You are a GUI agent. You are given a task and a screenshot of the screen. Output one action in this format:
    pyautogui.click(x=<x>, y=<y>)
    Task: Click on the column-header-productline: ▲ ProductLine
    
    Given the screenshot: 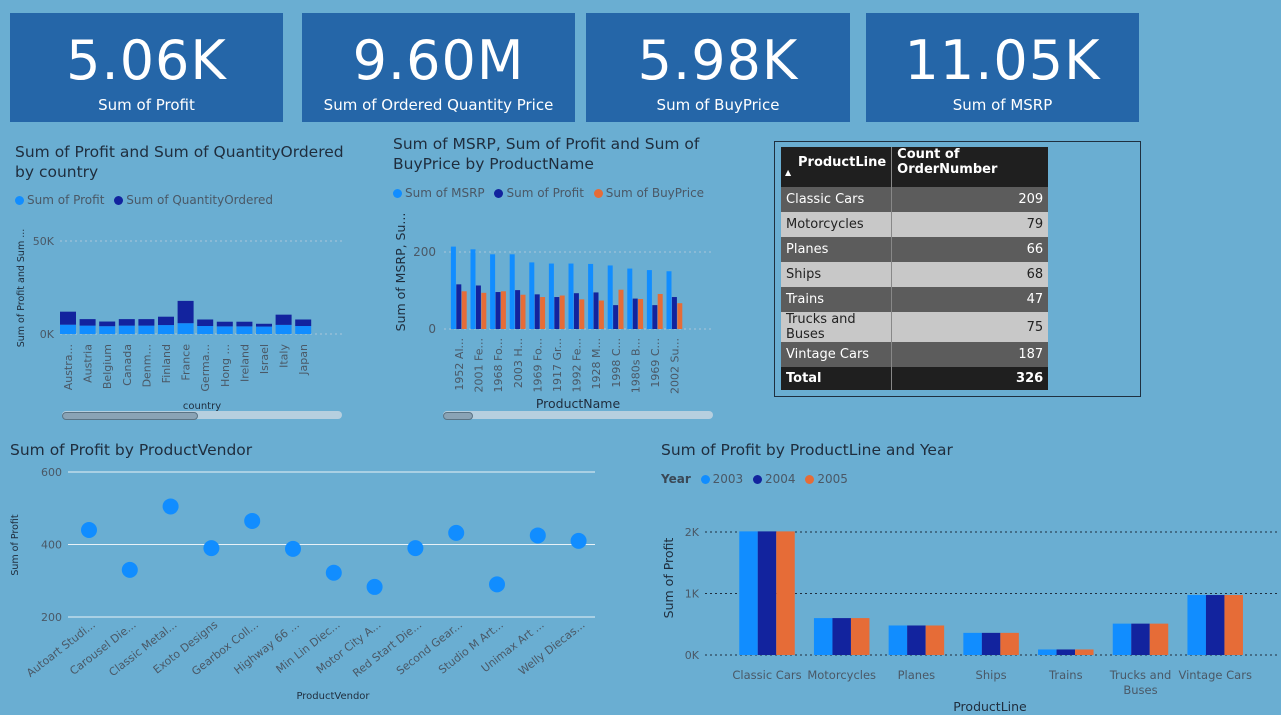 What is the action you would take?
    pyautogui.click(x=837, y=167)
    